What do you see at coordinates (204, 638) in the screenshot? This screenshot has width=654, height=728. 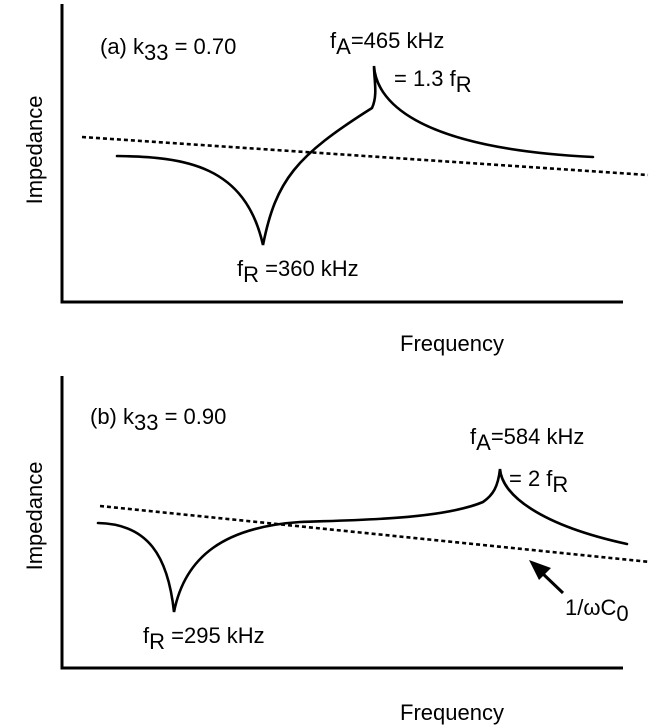 I see `fR-label-b: fR =295 kHz` at bounding box center [204, 638].